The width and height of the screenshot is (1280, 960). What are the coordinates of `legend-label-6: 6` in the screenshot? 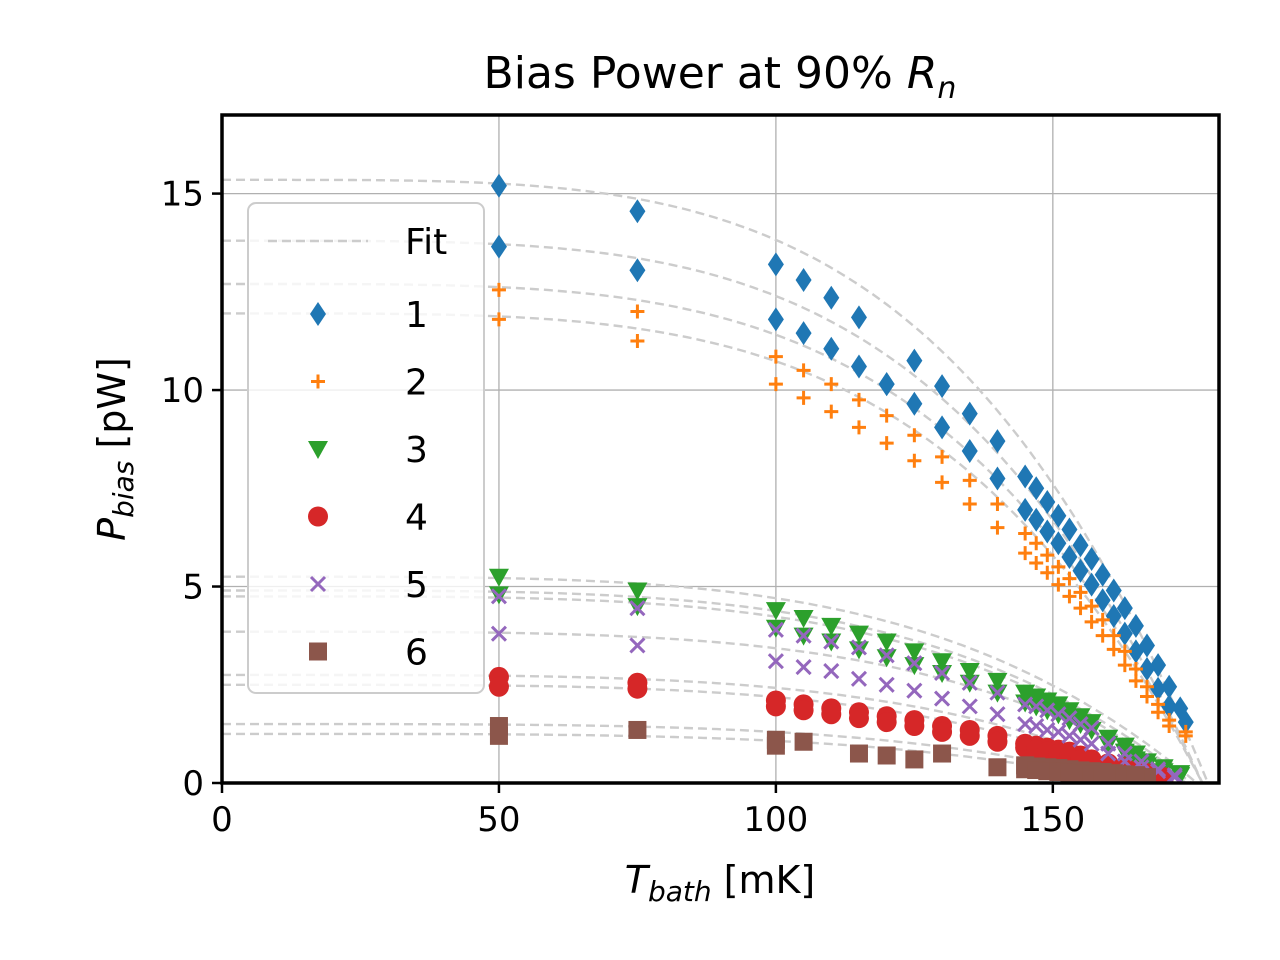 It's located at (416, 653).